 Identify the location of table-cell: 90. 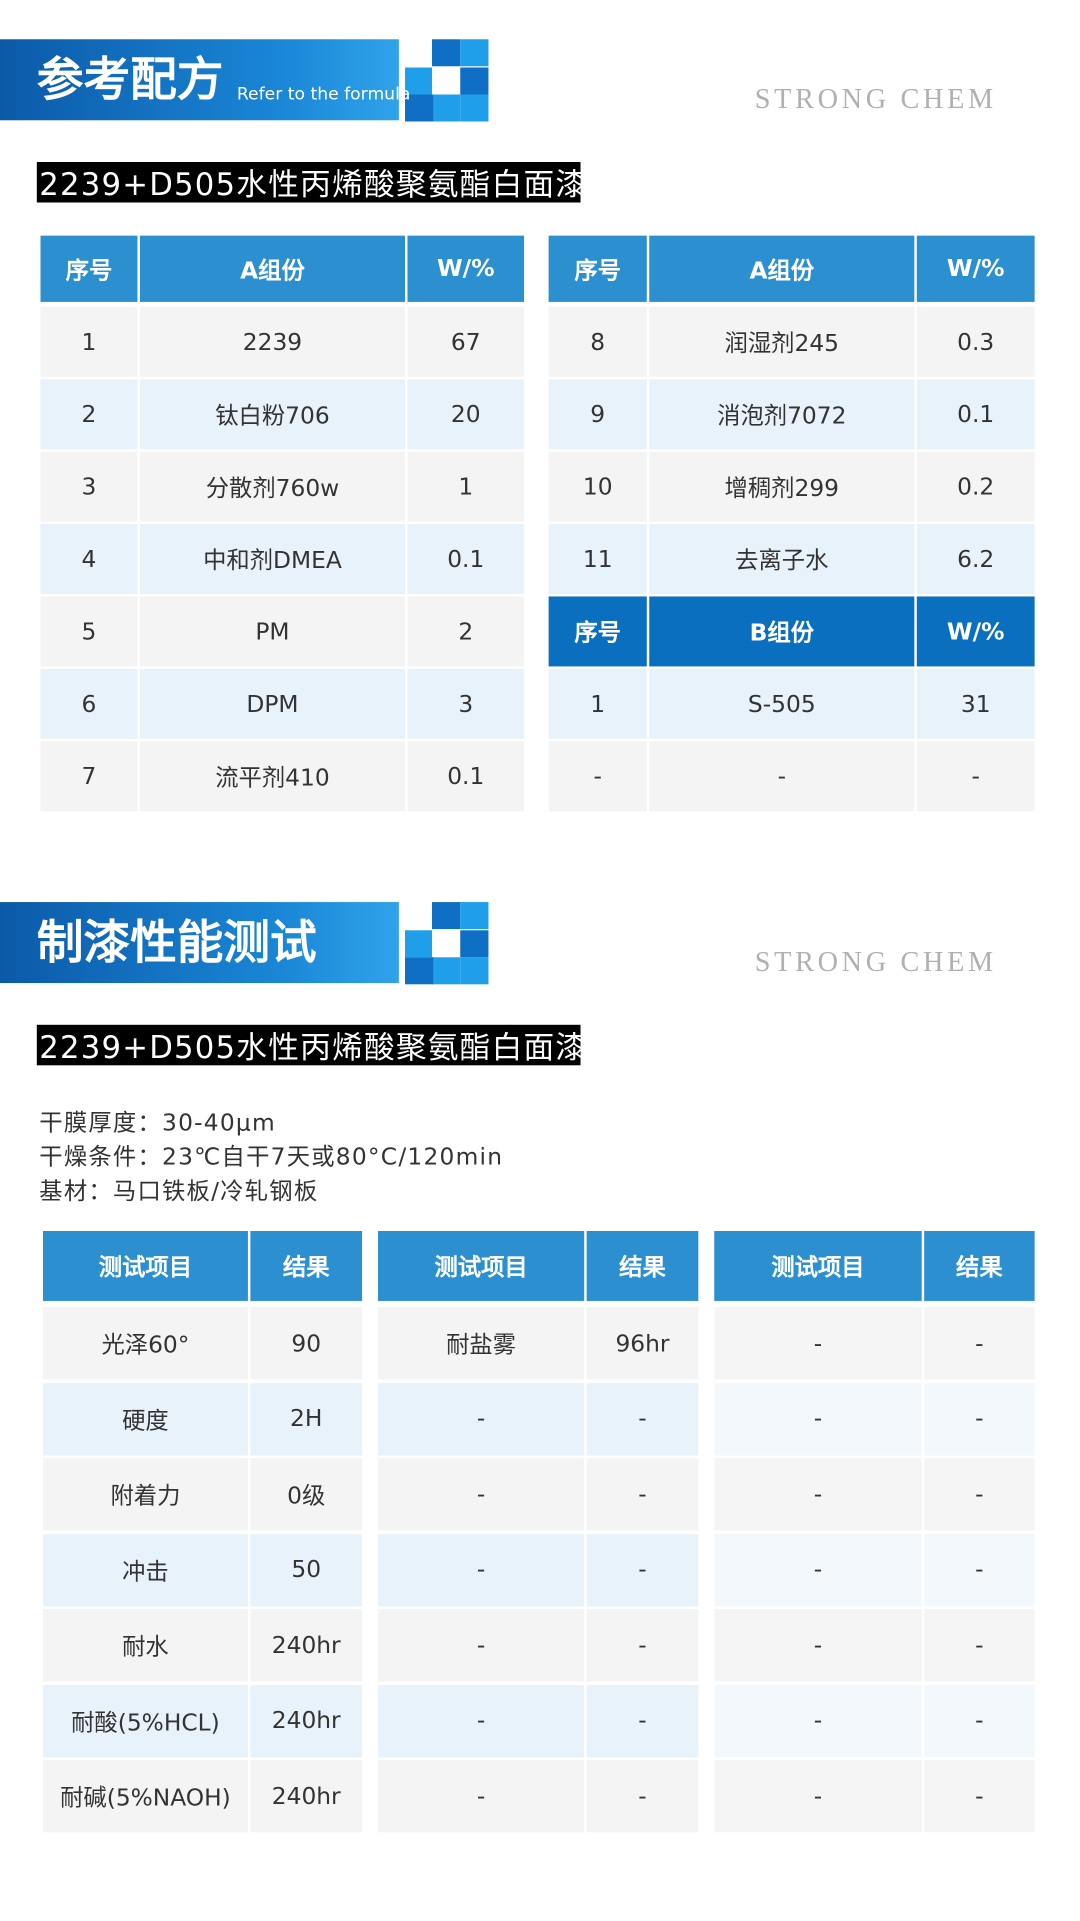
(306, 1343).